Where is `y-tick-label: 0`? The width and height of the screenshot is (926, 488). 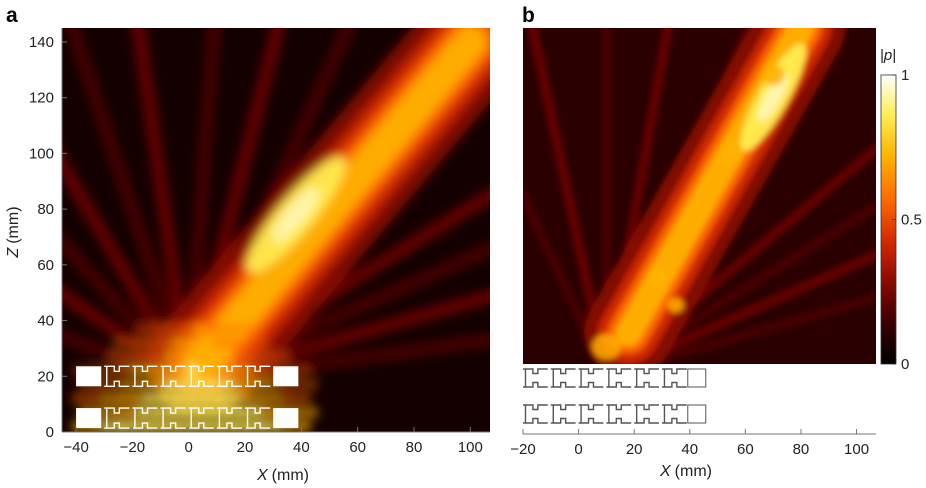 y-tick-label: 0 is located at coordinates (50, 432).